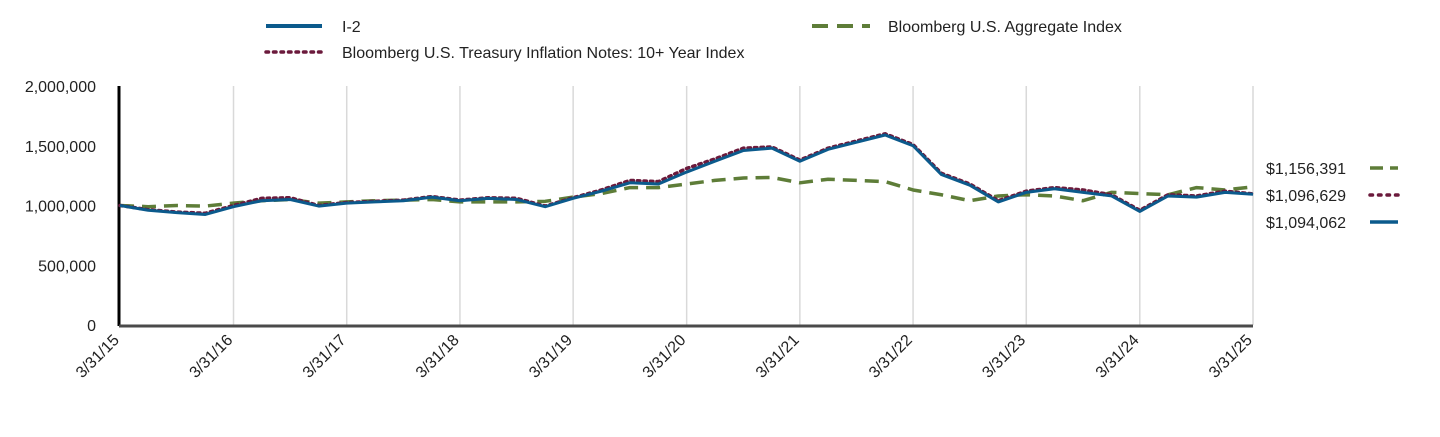  Describe the element at coordinates (91, 326) in the screenshot. I see `y-tick-label: 0` at that location.